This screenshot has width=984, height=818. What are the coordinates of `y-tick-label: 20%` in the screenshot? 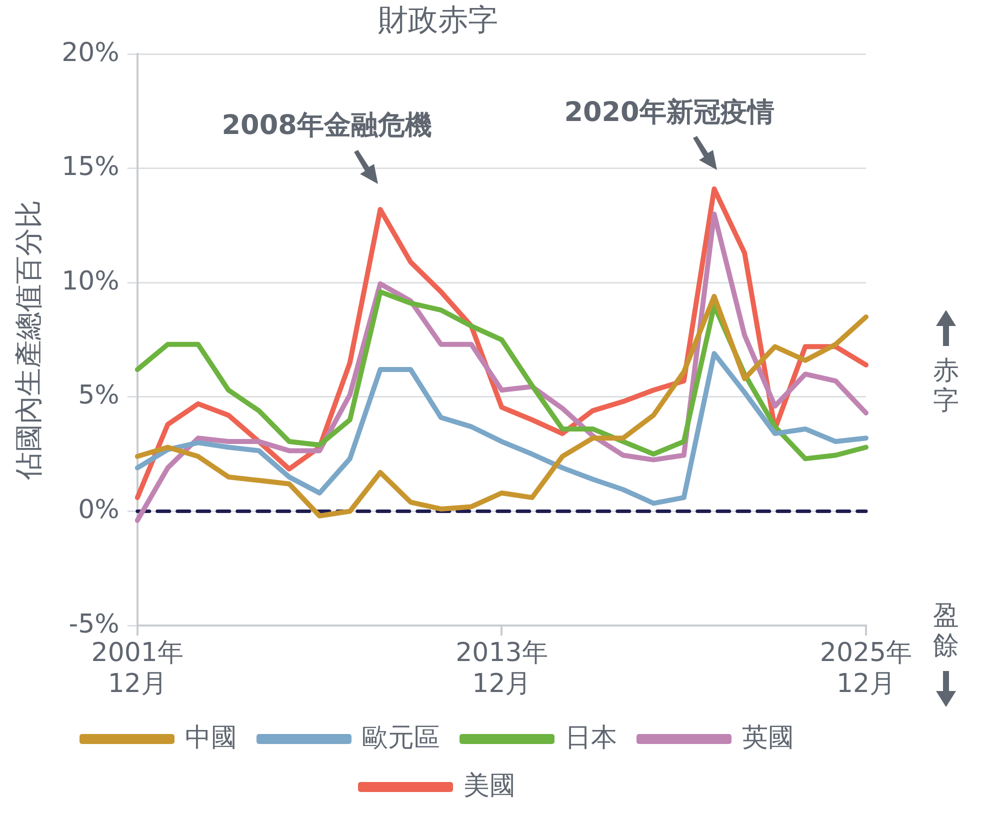 It's located at (91, 53).